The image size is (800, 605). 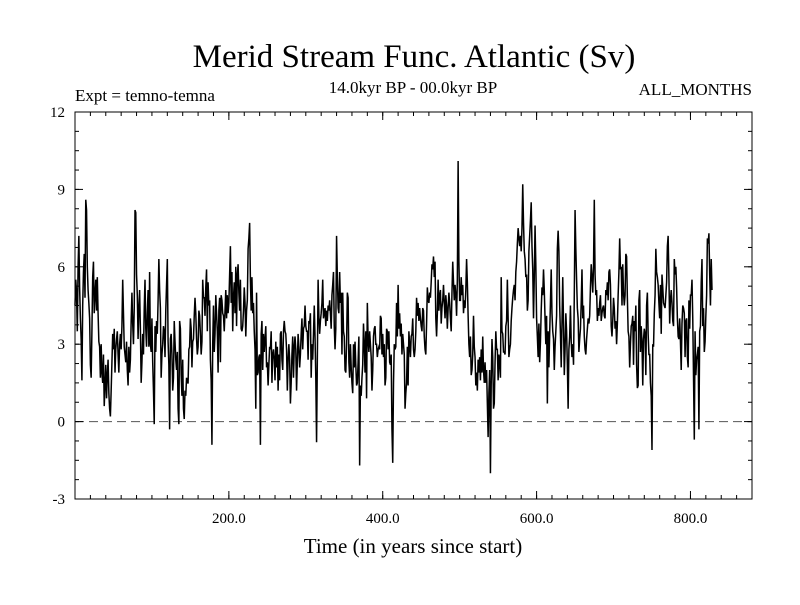 What do you see at coordinates (537, 519) in the screenshot?
I see `x-tick-label: 600.0` at bounding box center [537, 519].